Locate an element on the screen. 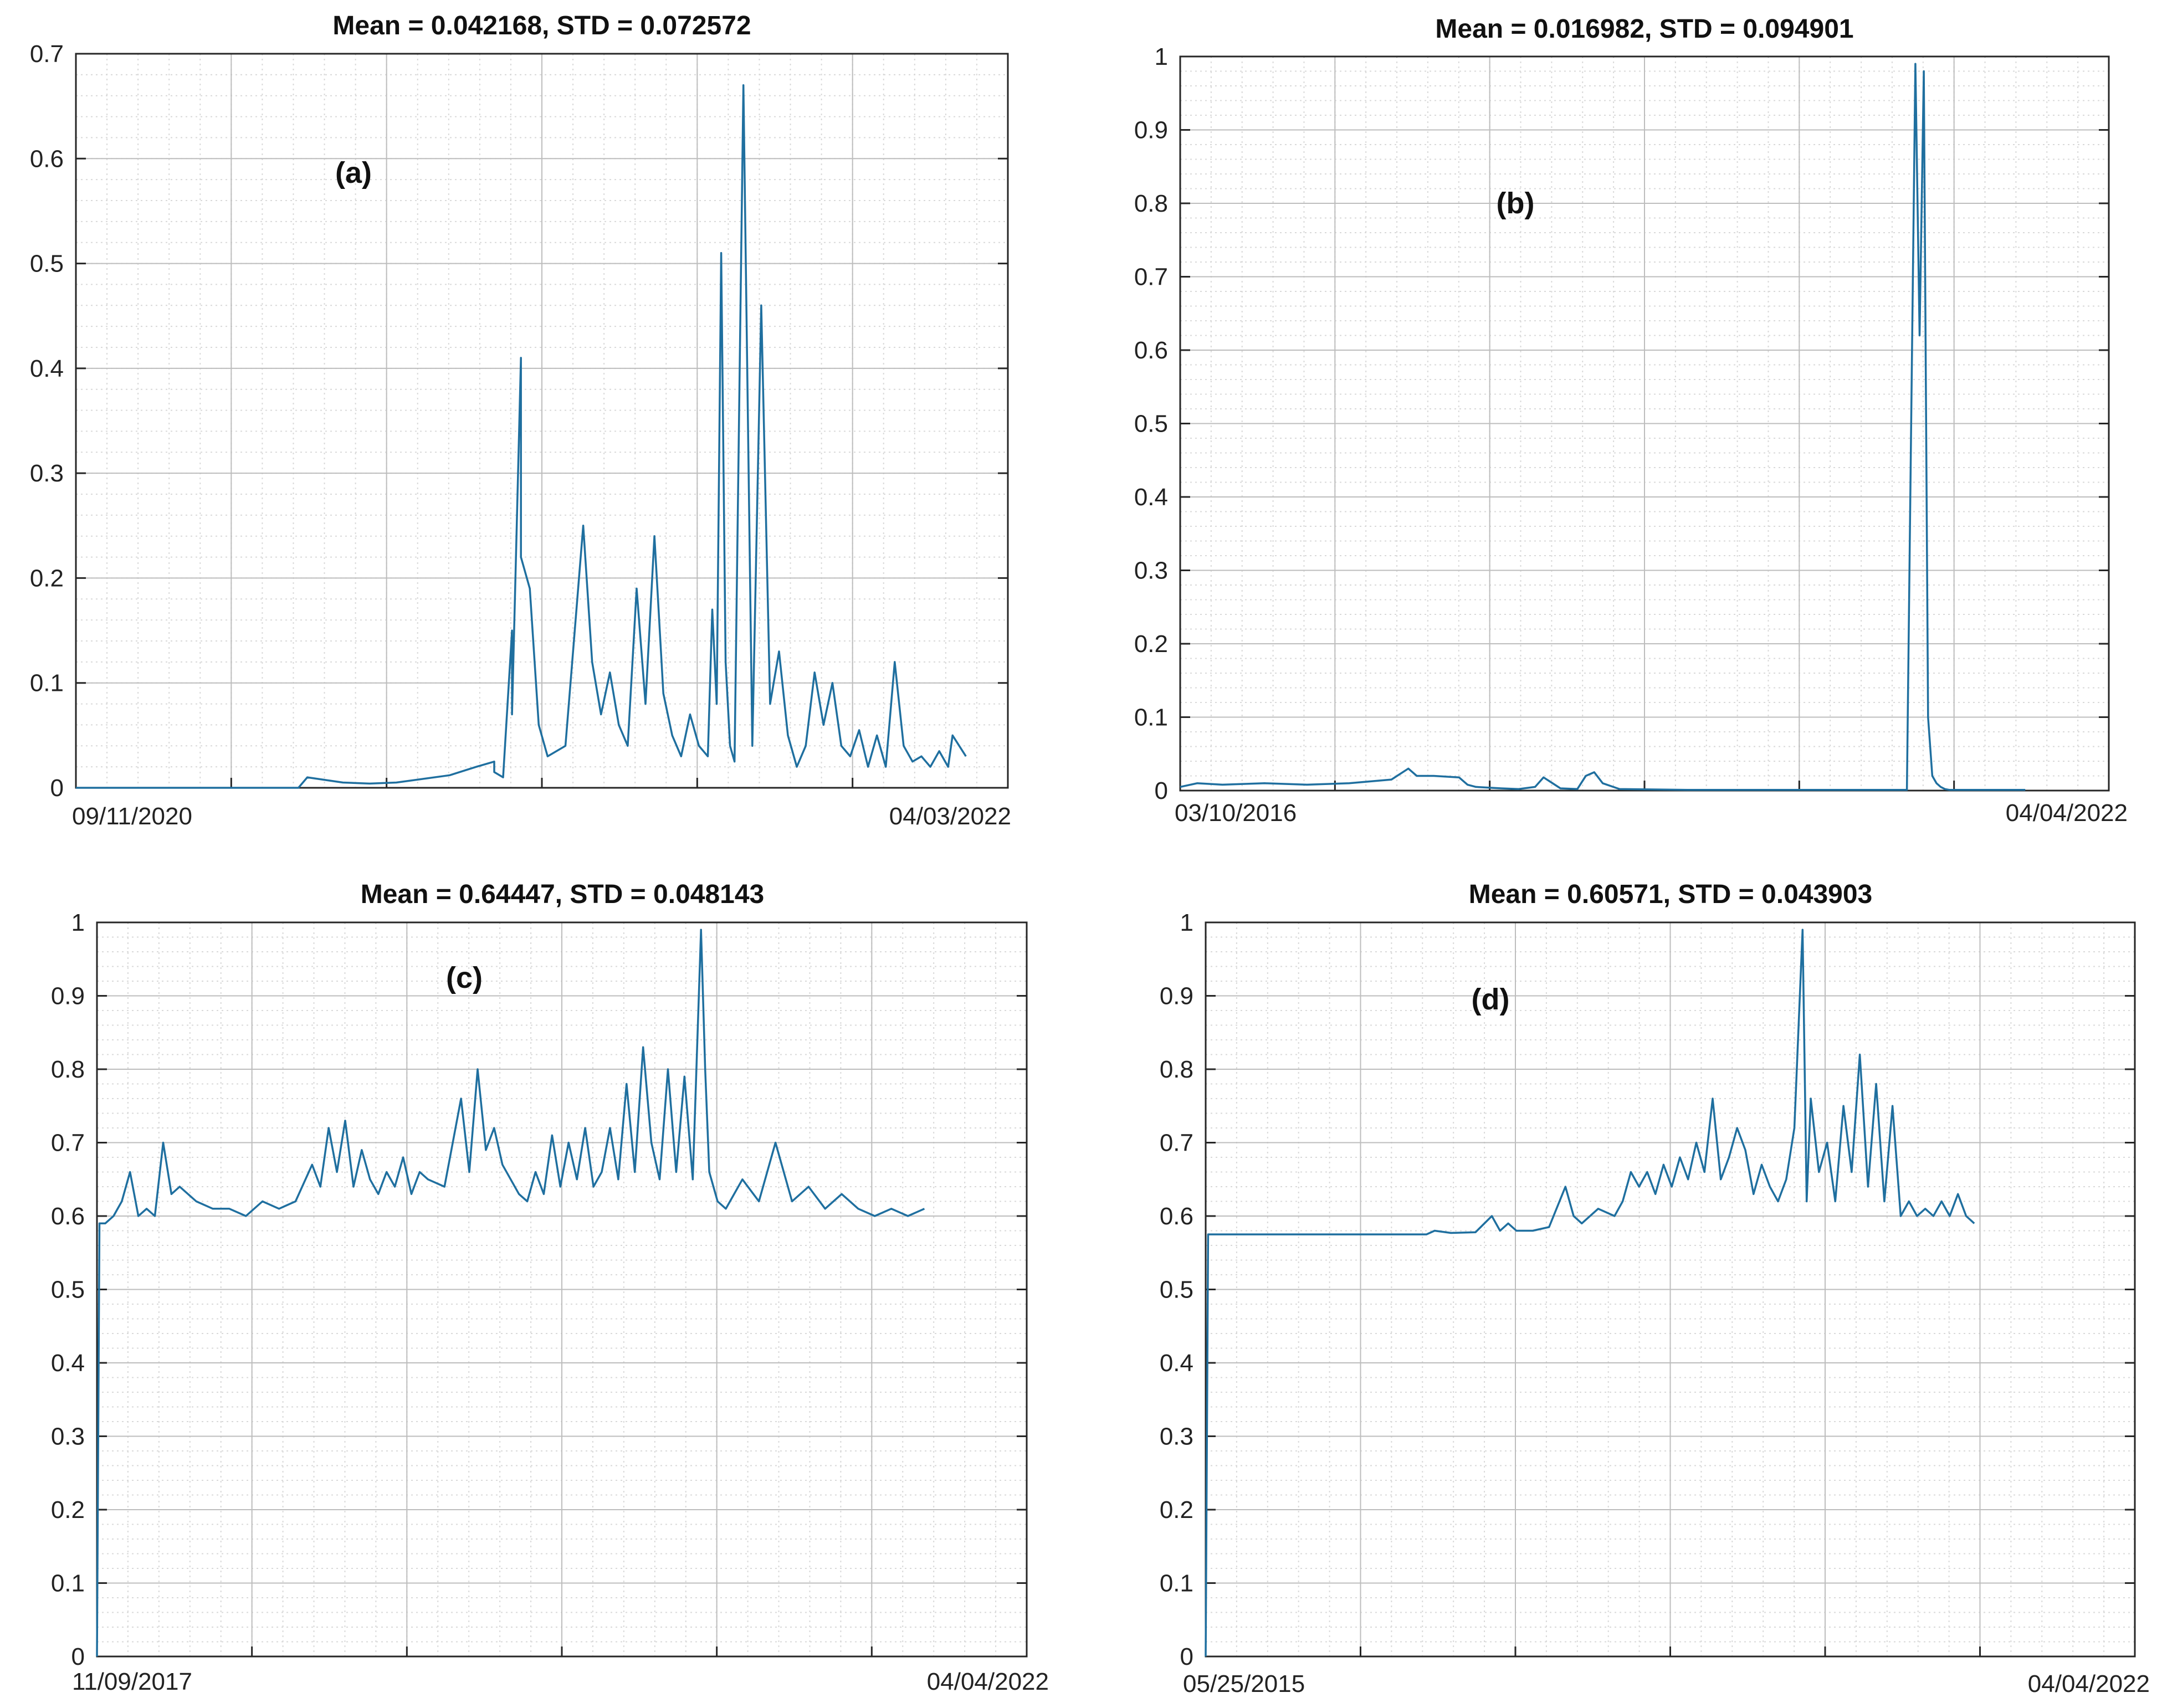 The image size is (2162, 1708). x-start-date-label: 11/09/2017 is located at coordinates (132, 1681).